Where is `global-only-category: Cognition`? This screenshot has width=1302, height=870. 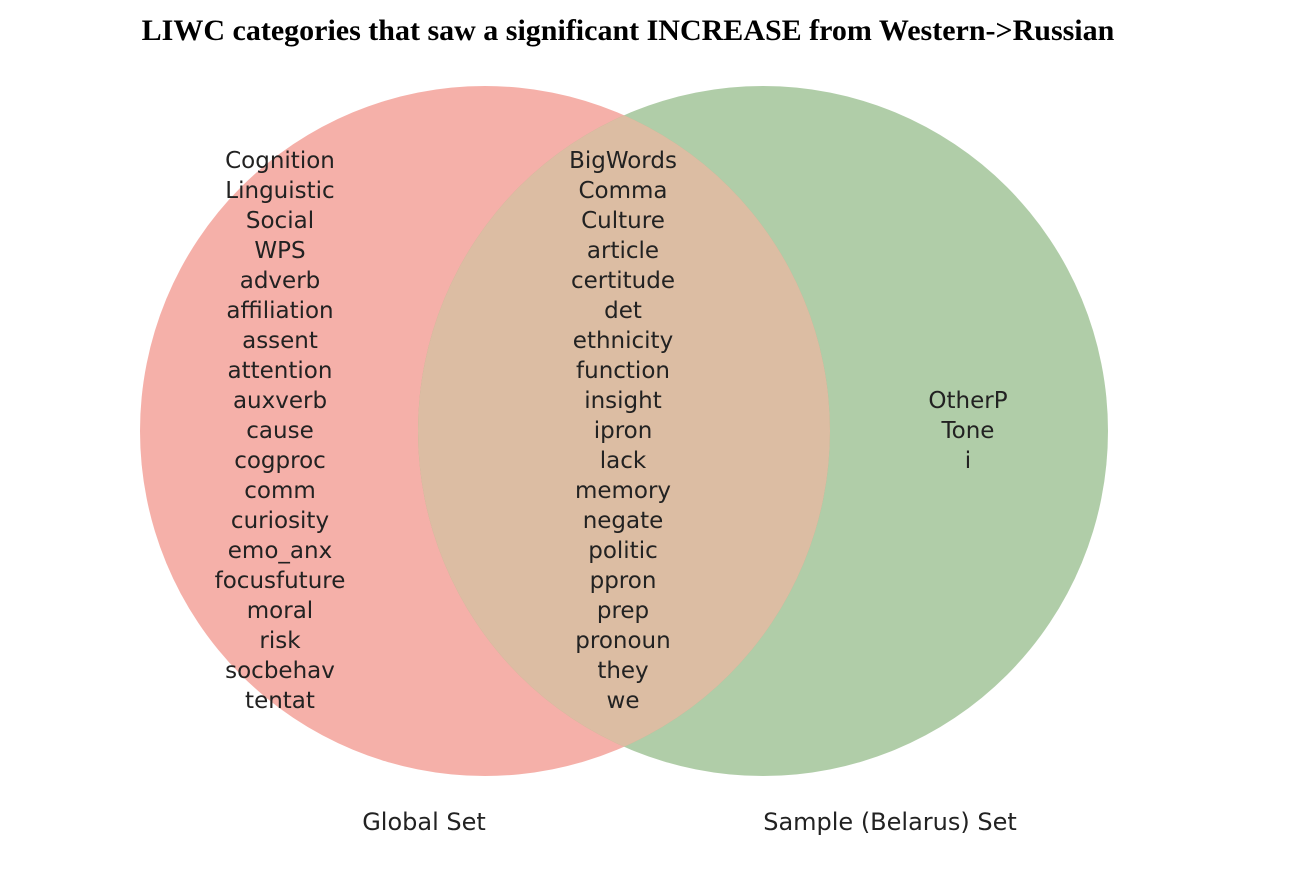 global-only-category: Cognition is located at coordinates (280, 161).